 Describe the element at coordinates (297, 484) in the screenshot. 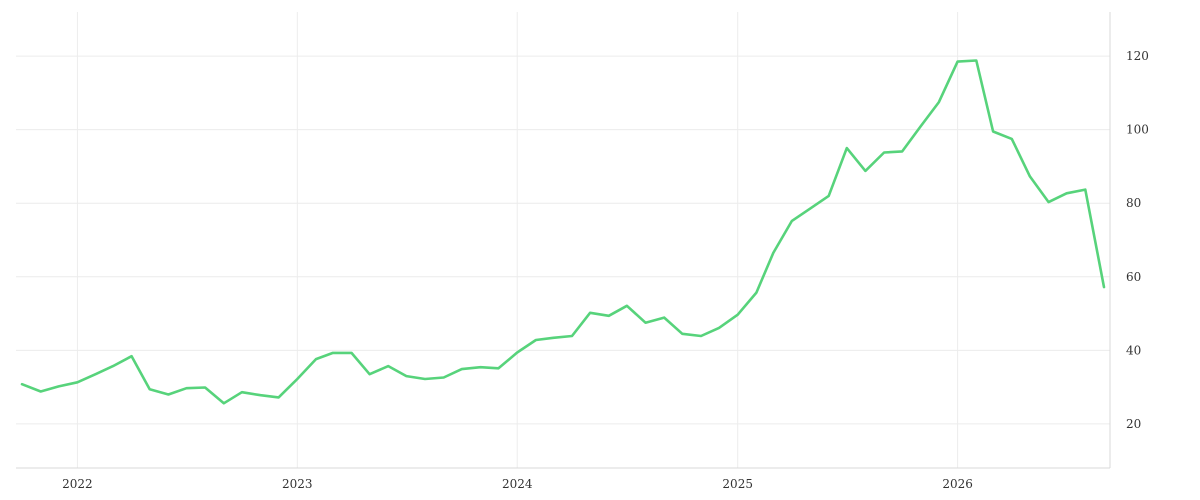

I see `x-tick-label: 2023` at that location.